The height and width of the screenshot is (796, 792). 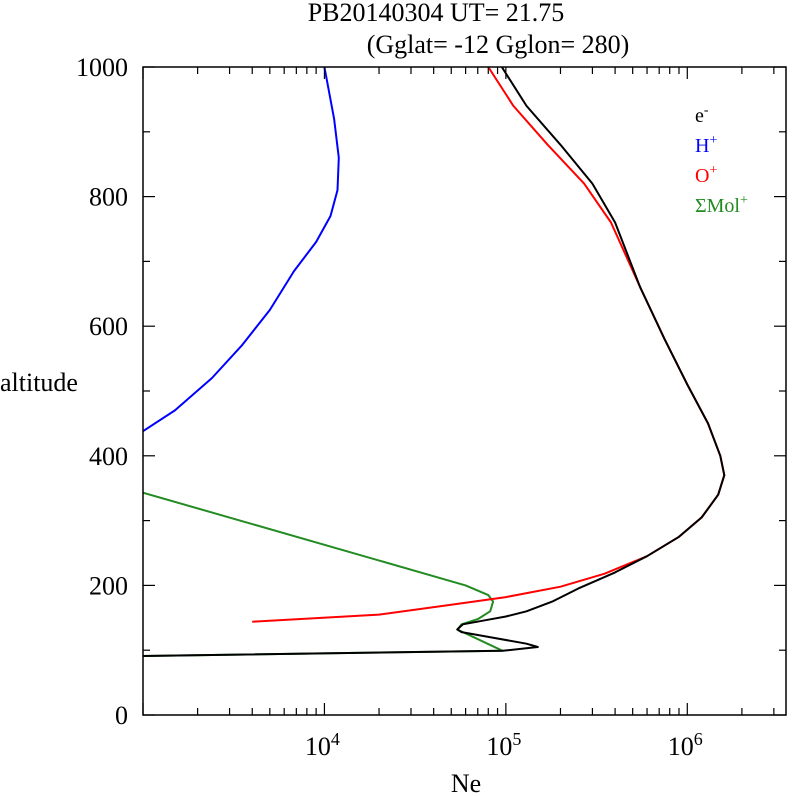 I want to click on x-tick-labels: 10⁴ 10⁵ 10⁶, so click(x=504, y=745).